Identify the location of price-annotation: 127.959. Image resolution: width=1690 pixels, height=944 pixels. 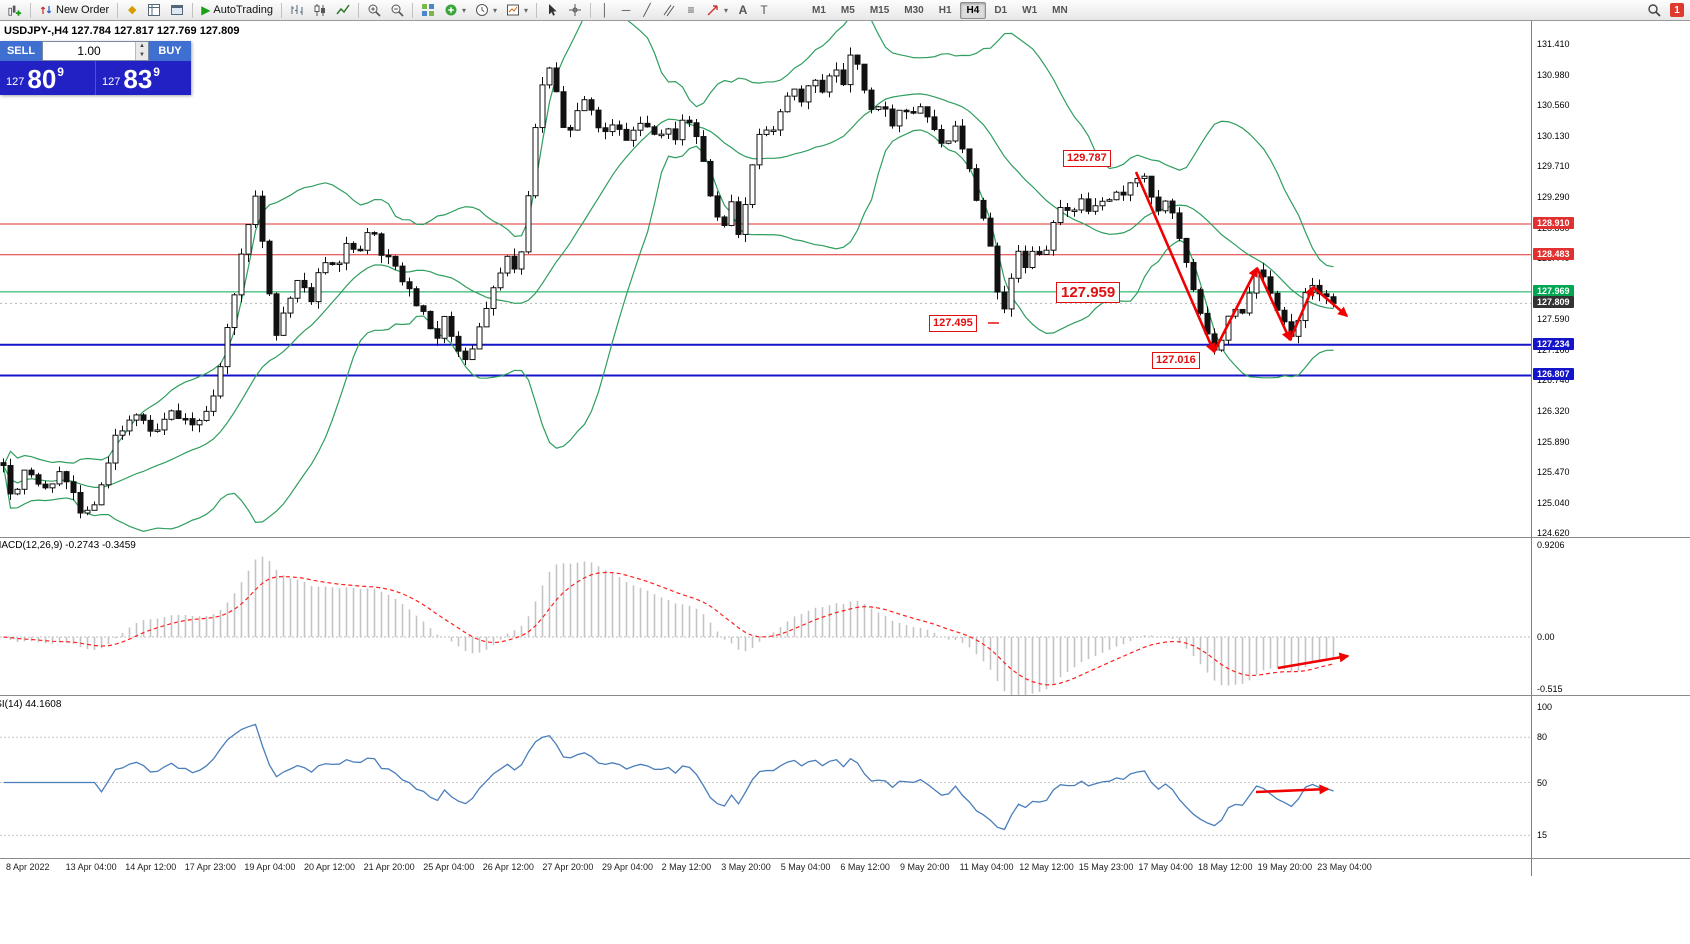
(1088, 292).